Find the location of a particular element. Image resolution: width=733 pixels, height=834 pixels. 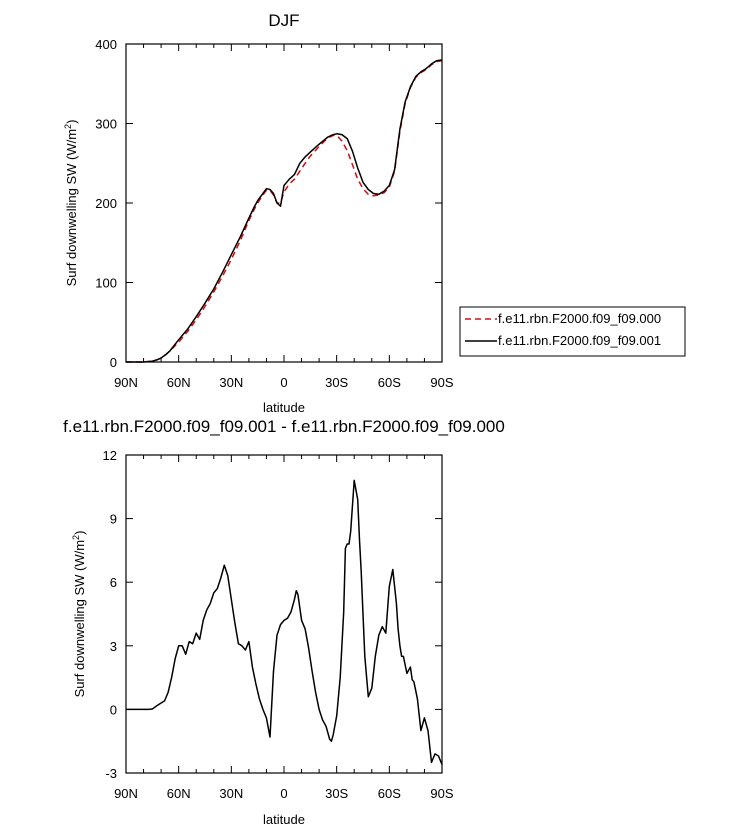

bottom-ytick-label-1: 0 is located at coordinates (113, 709).